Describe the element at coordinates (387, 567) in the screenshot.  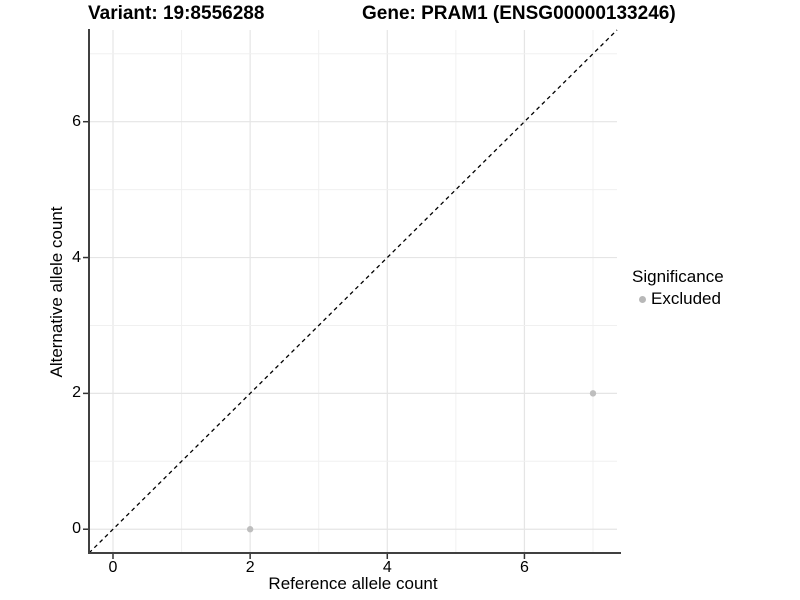
I see `x-tick-label: 4` at that location.